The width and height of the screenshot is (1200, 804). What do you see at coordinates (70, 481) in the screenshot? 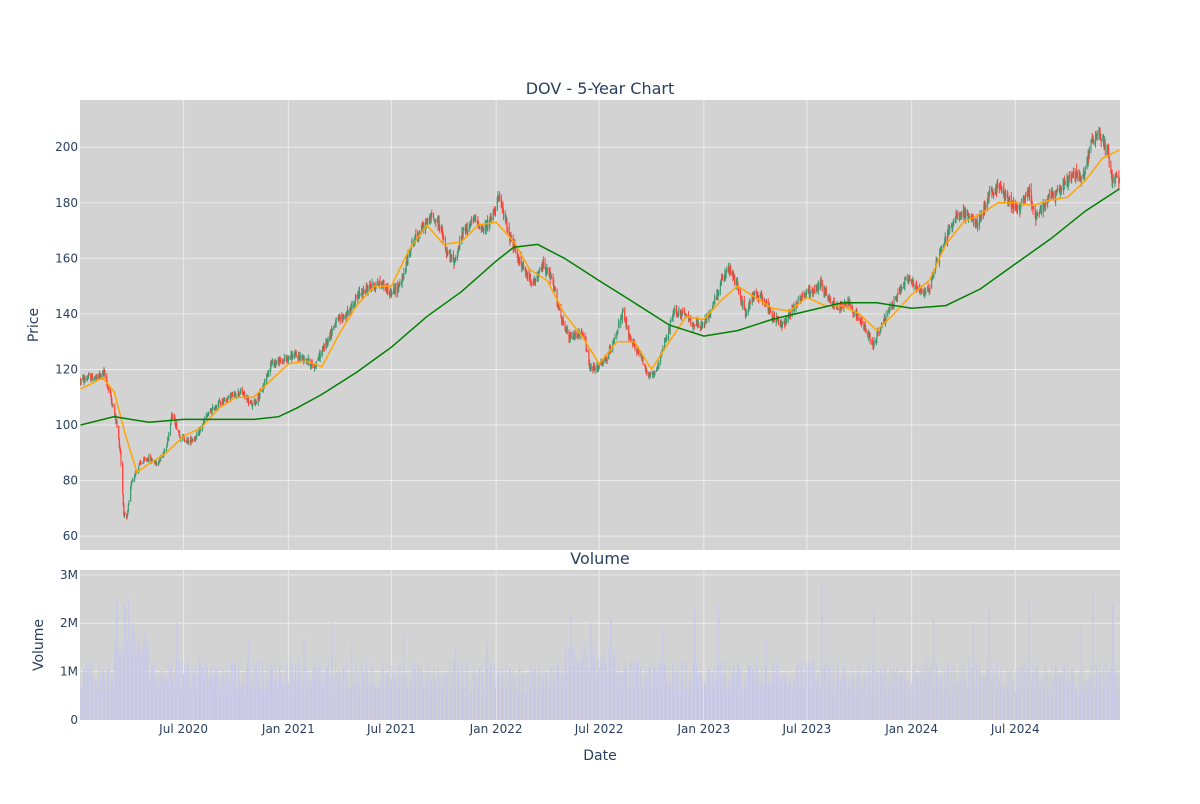
I see `price-y-tick-80: 80` at bounding box center [70, 481].